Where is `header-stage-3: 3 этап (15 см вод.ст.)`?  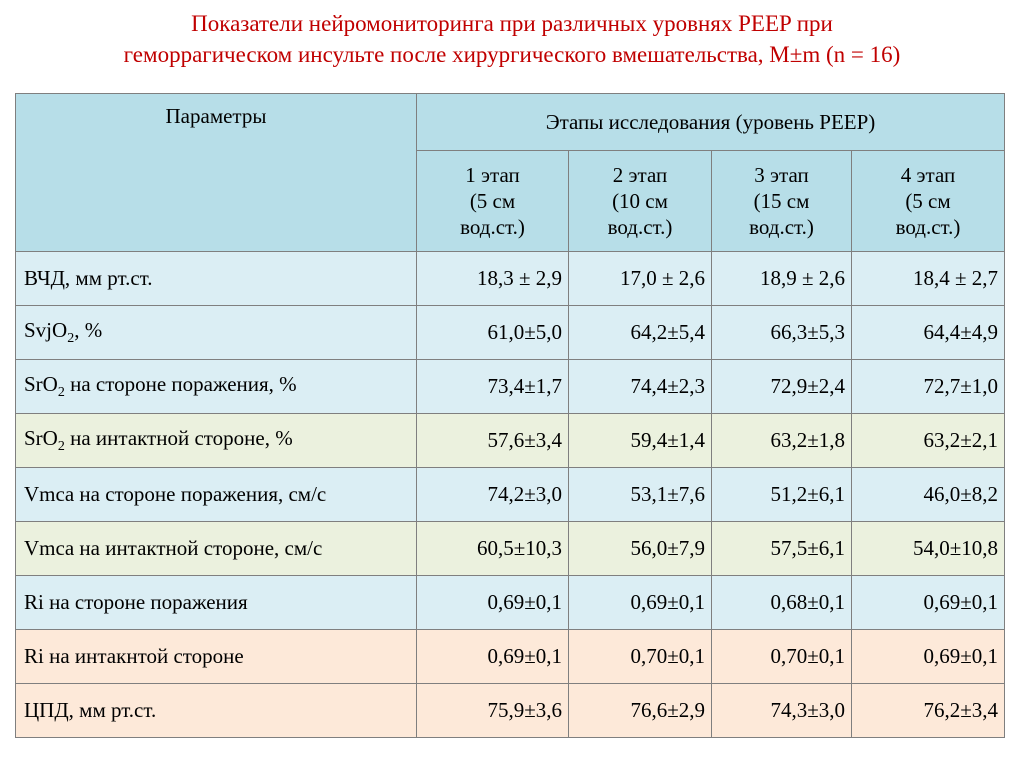 header-stage-3: 3 этап (15 см вод.ст.) is located at coordinates (781, 201).